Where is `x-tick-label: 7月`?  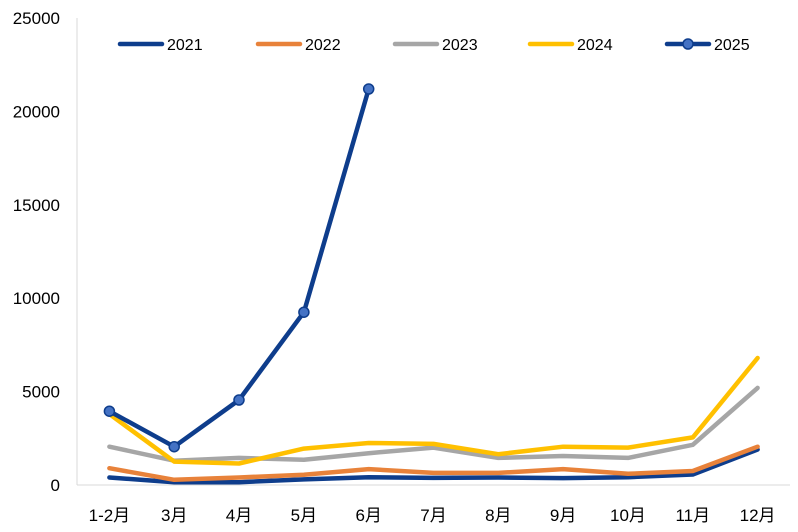
x-tick-label: 7月 is located at coordinates (433, 515).